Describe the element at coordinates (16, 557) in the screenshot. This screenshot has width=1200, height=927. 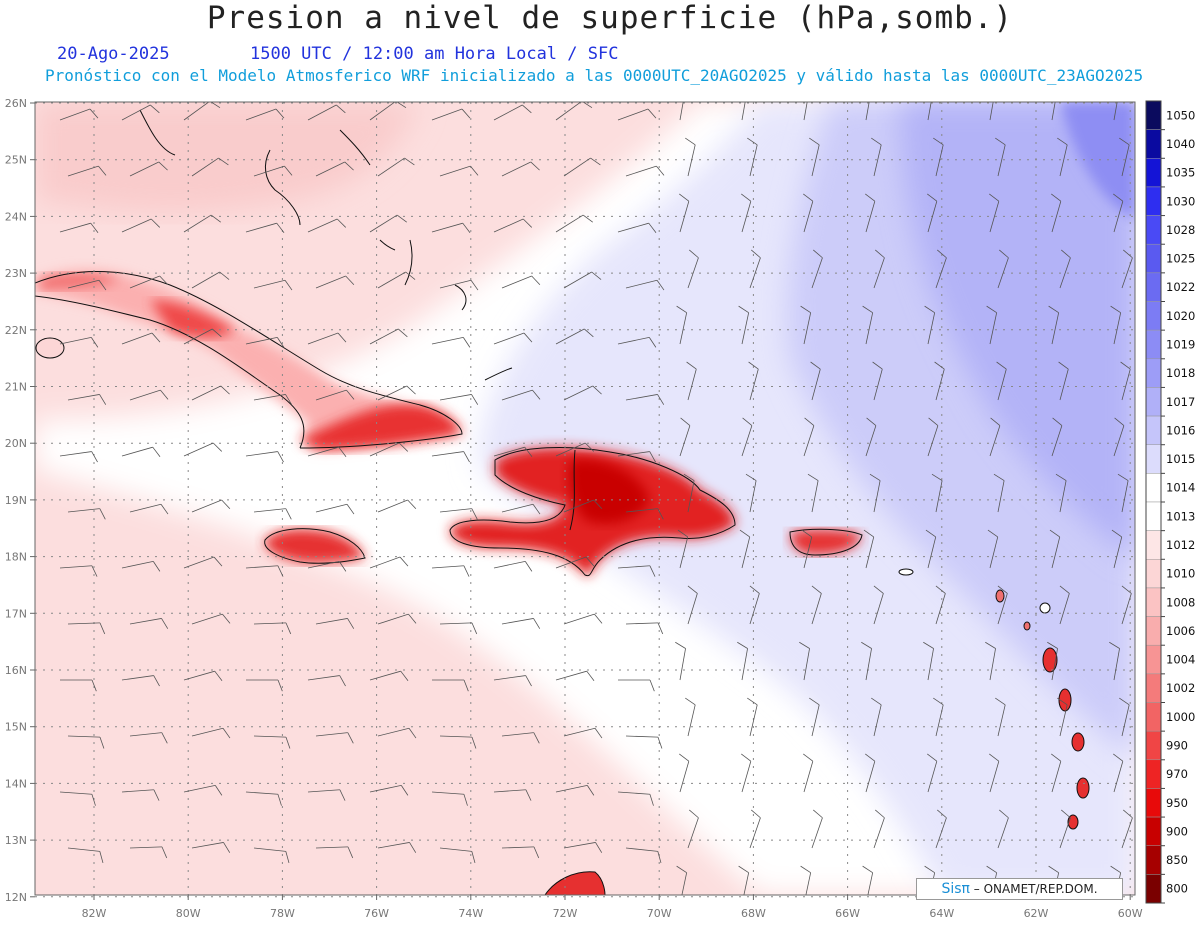
I see `latitude-label: 18N` at that location.